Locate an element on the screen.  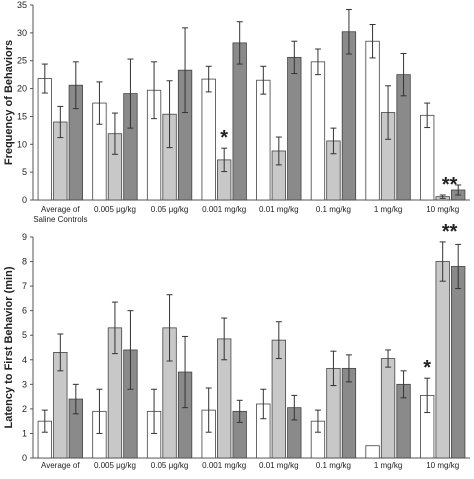
y-axis-title: Latency to First Behavior (min) is located at coordinates (9, 347).